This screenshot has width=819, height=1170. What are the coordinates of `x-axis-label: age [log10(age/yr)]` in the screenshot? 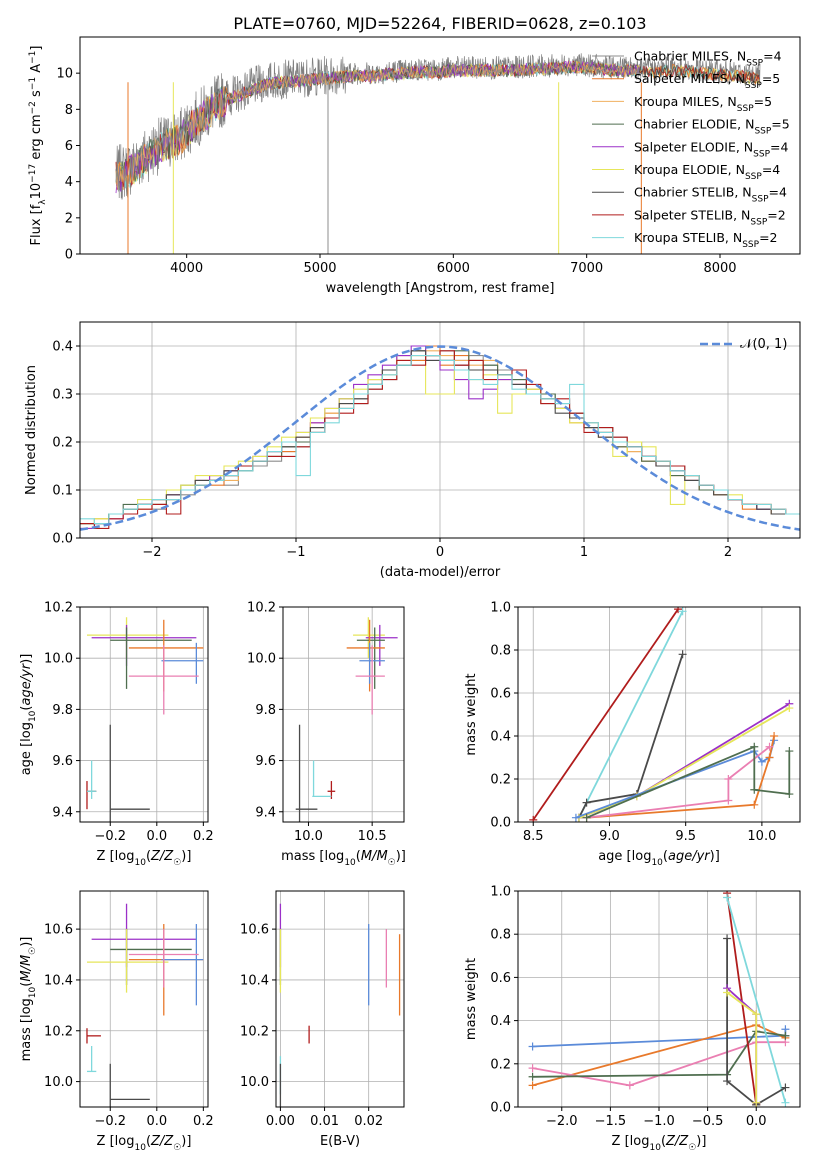 It's located at (659, 858).